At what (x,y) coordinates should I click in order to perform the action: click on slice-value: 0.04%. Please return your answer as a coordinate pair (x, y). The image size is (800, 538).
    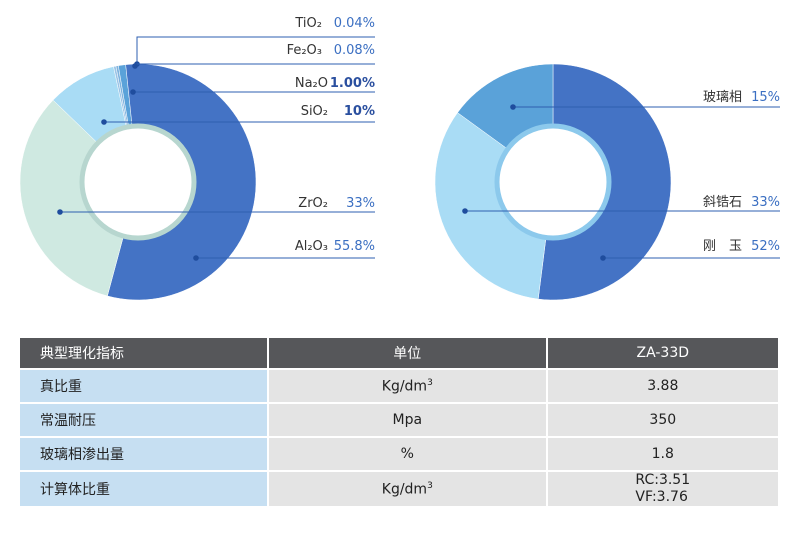
    Looking at the image, I should click on (354, 23).